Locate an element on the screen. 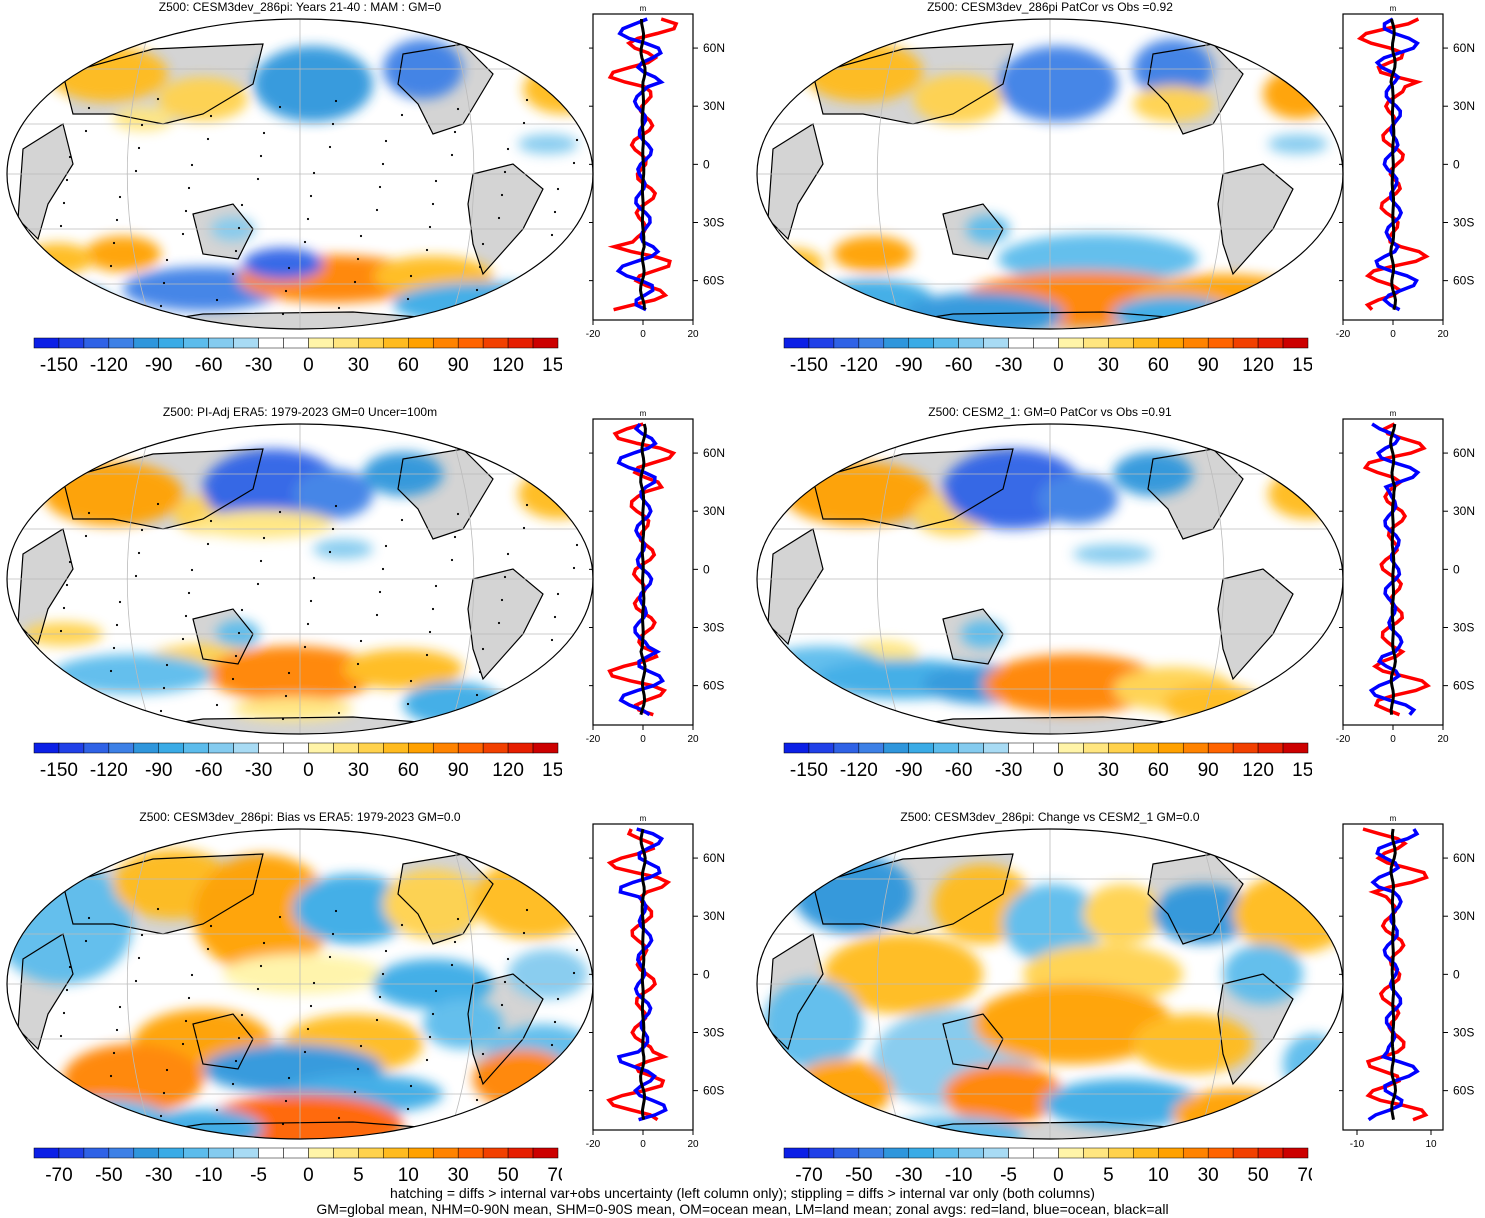 The width and height of the screenshot is (1485, 1218). panel-title: Z500: CESM3dev_286pi PatCor vs Obs =0.92 is located at coordinates (1050, 7).